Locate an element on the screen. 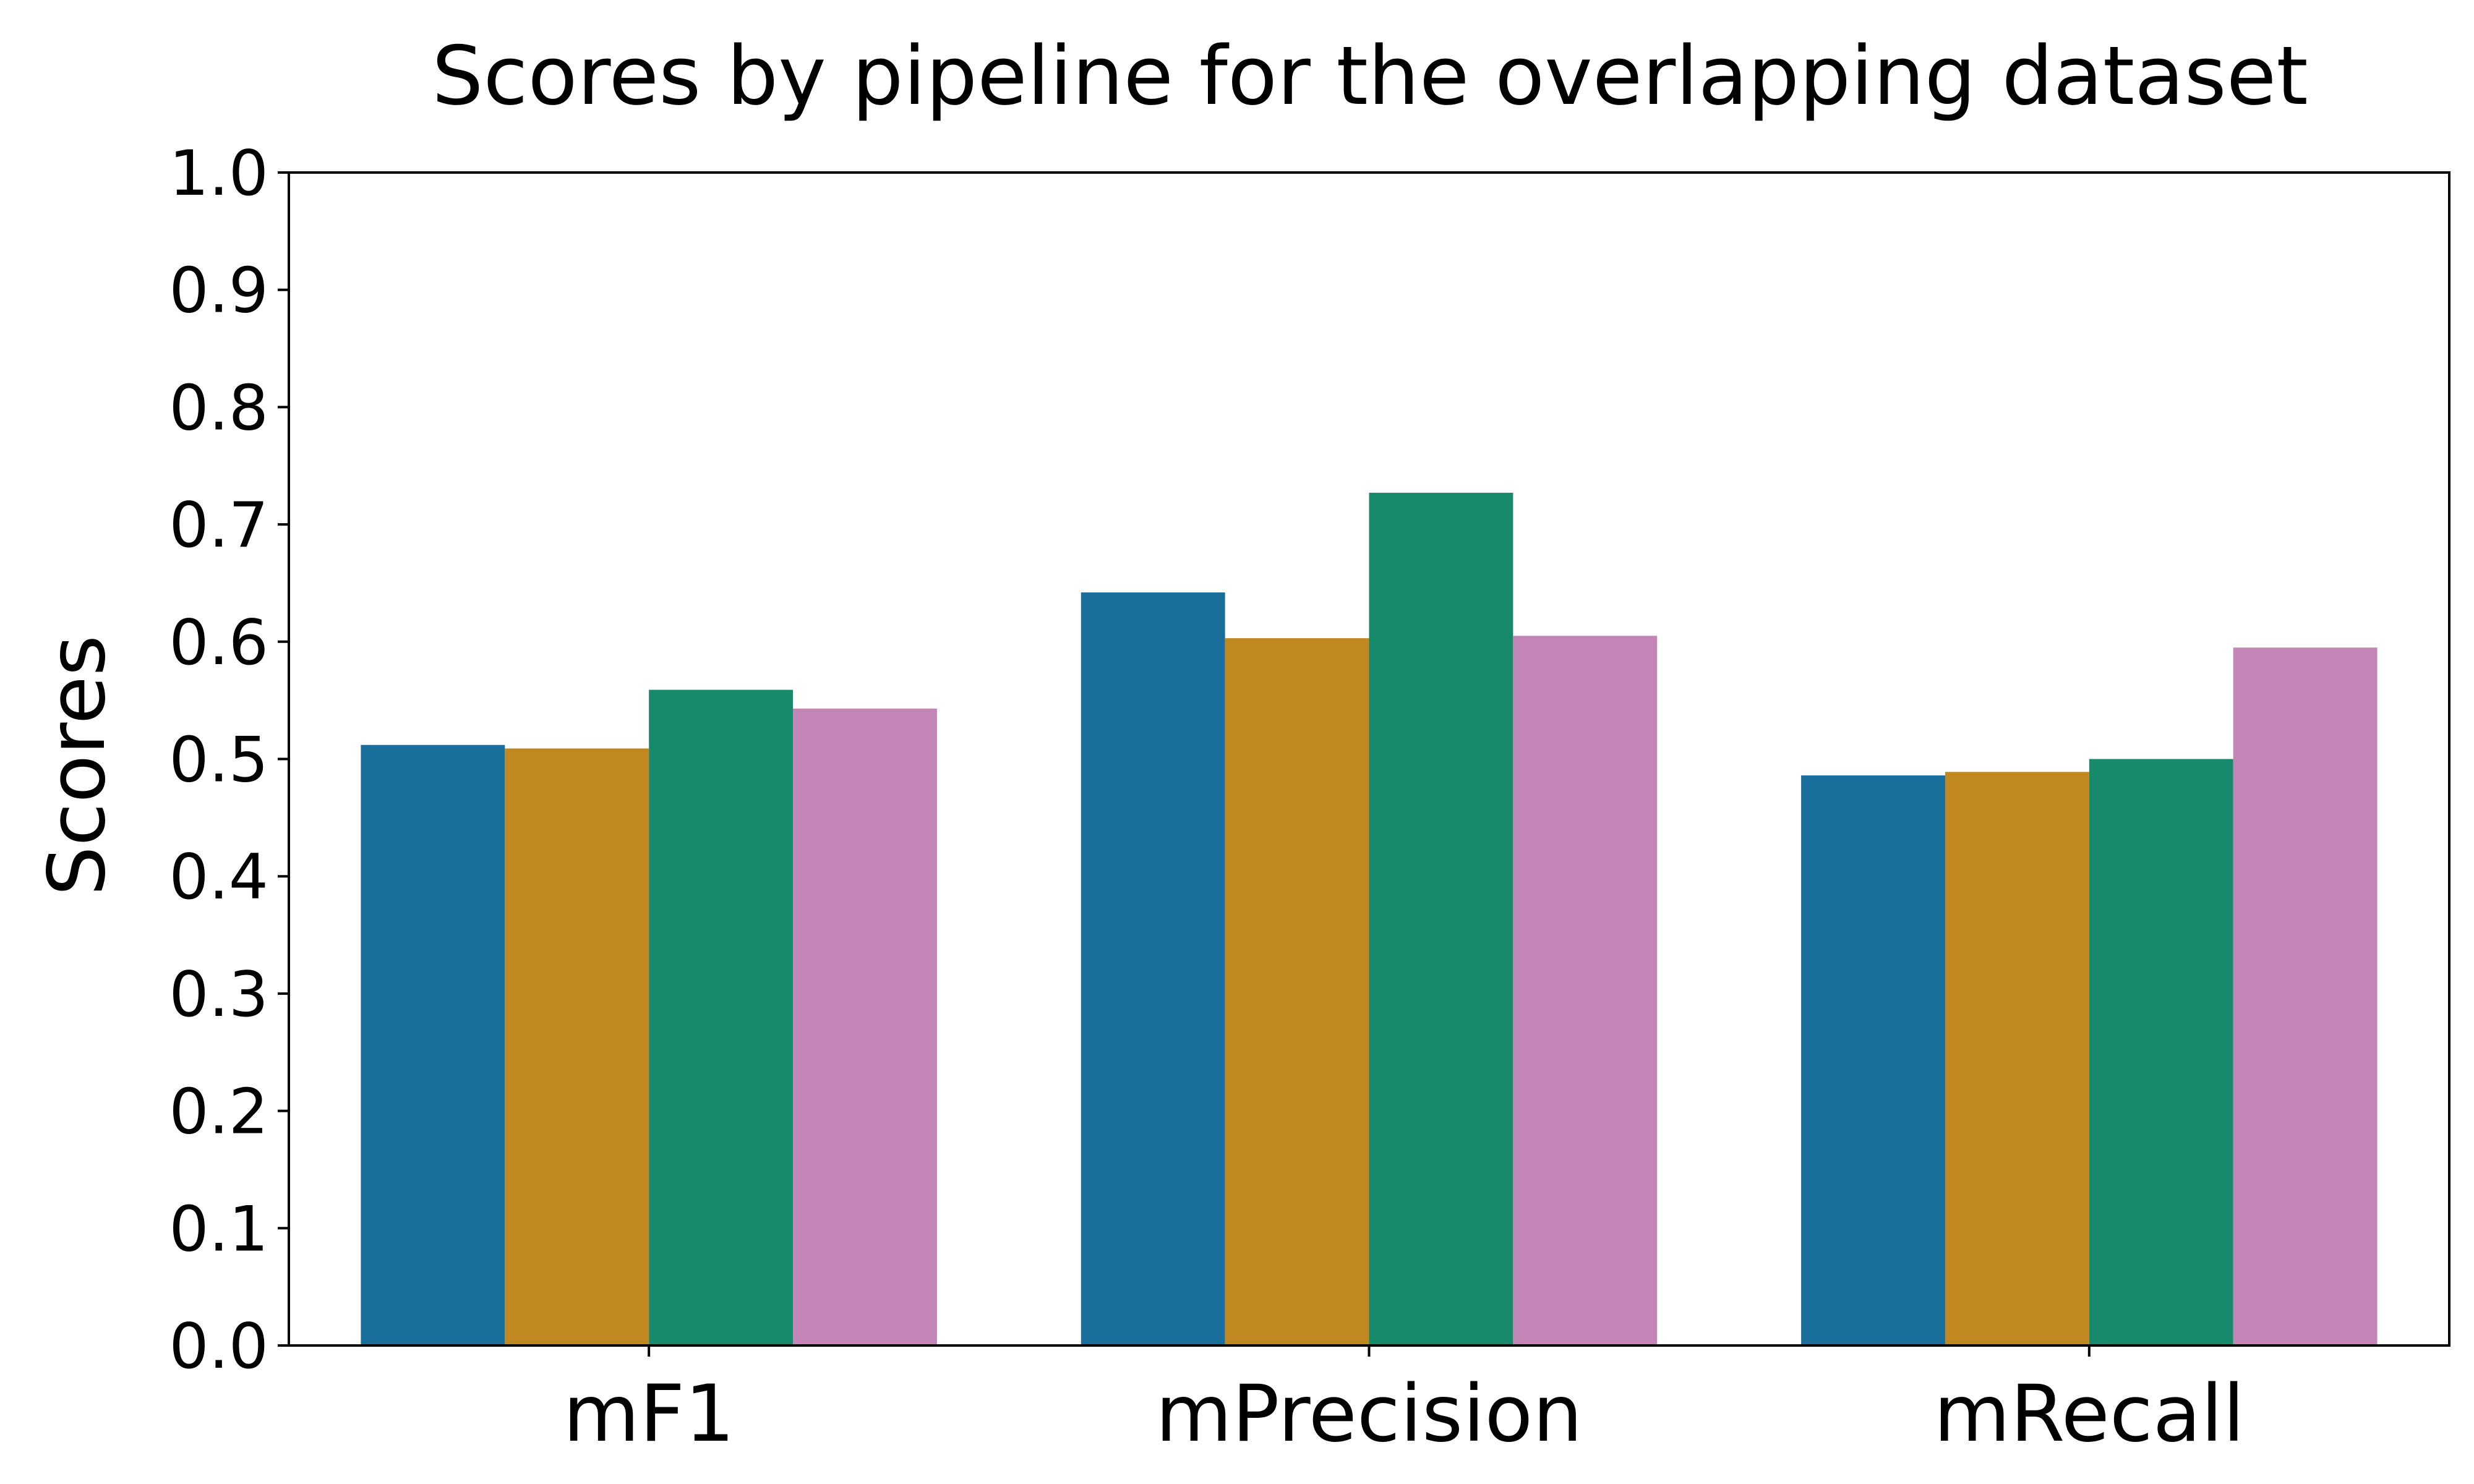  x-axis: mF1 mPrecision mRecall is located at coordinates (1404, 1402).